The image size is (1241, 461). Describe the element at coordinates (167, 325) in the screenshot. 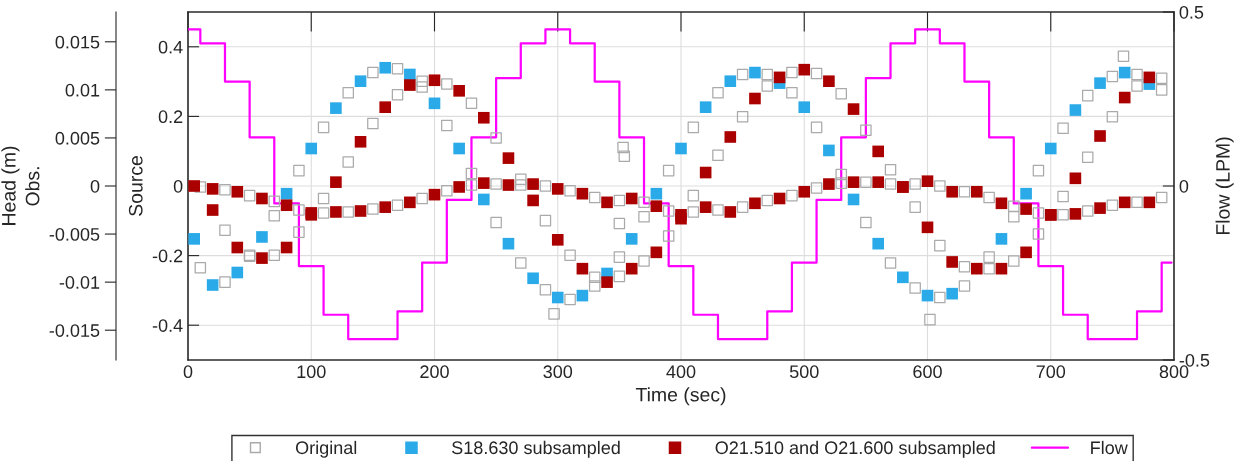

I see `y-tick-label: -0.4` at that location.